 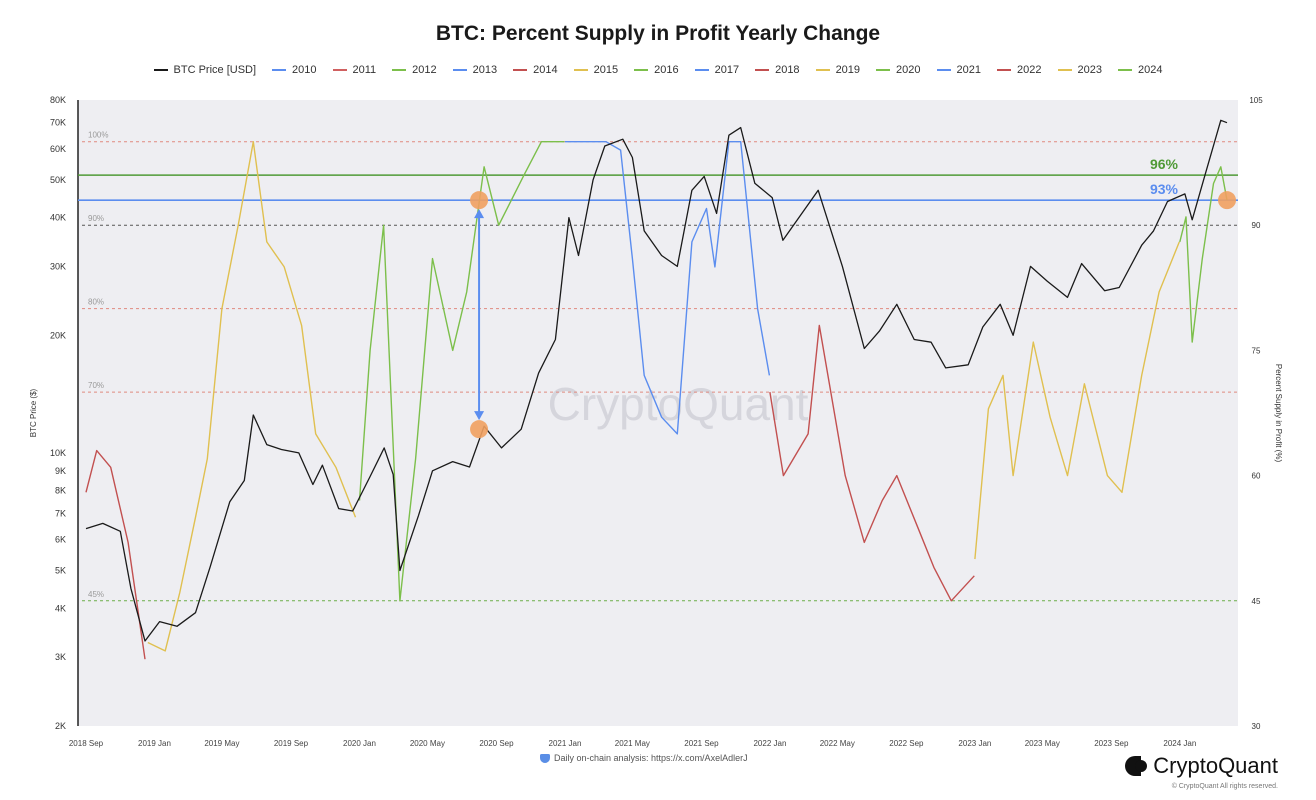 I want to click on legend-label: 2011, so click(x=364, y=70).